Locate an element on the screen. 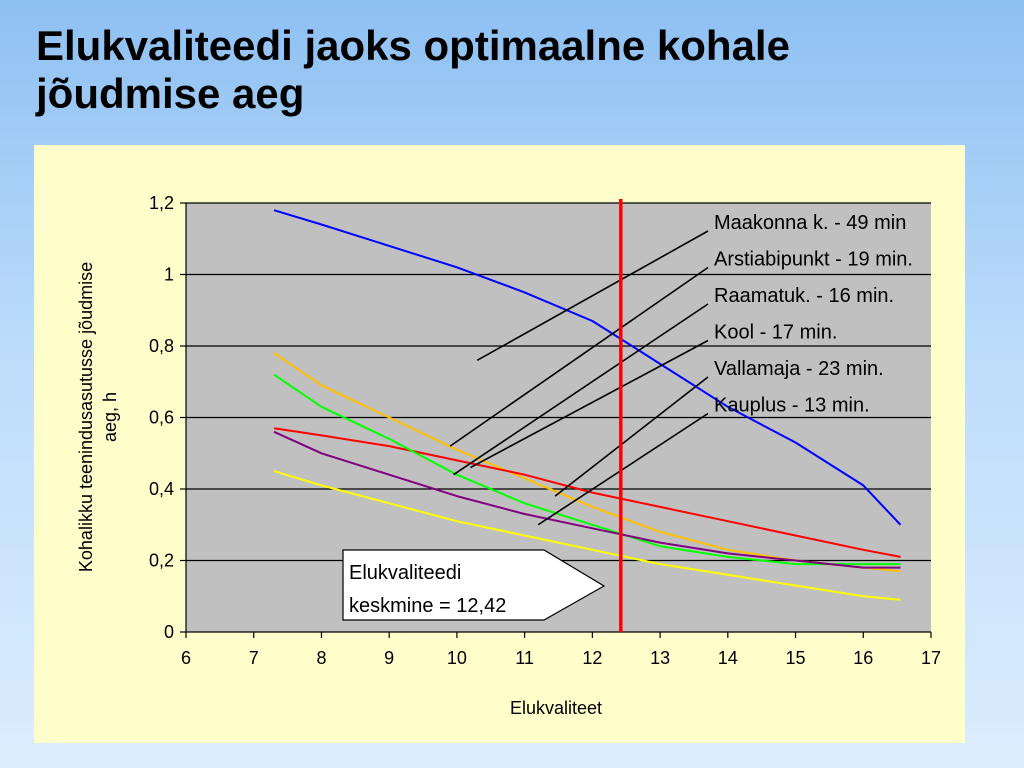 The image size is (1024, 768). callout-arrow-box is located at coordinates (474, 585).